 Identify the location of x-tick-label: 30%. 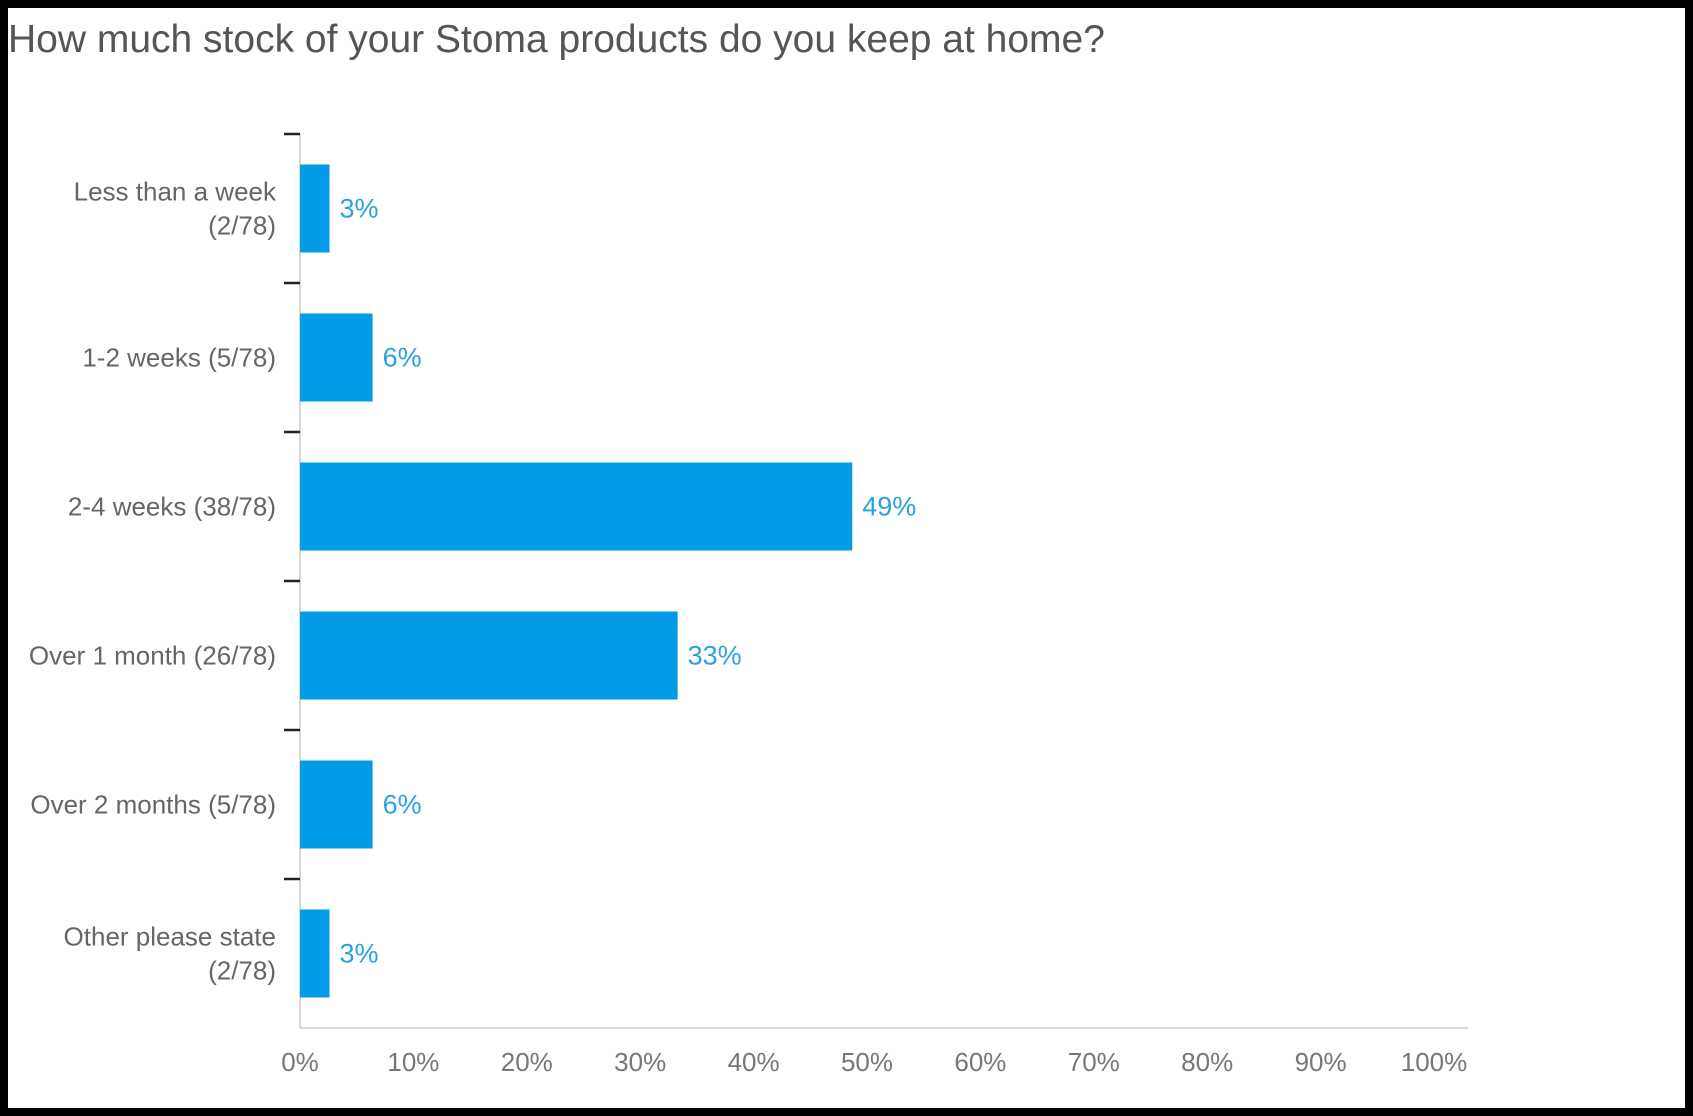
(640, 1062).